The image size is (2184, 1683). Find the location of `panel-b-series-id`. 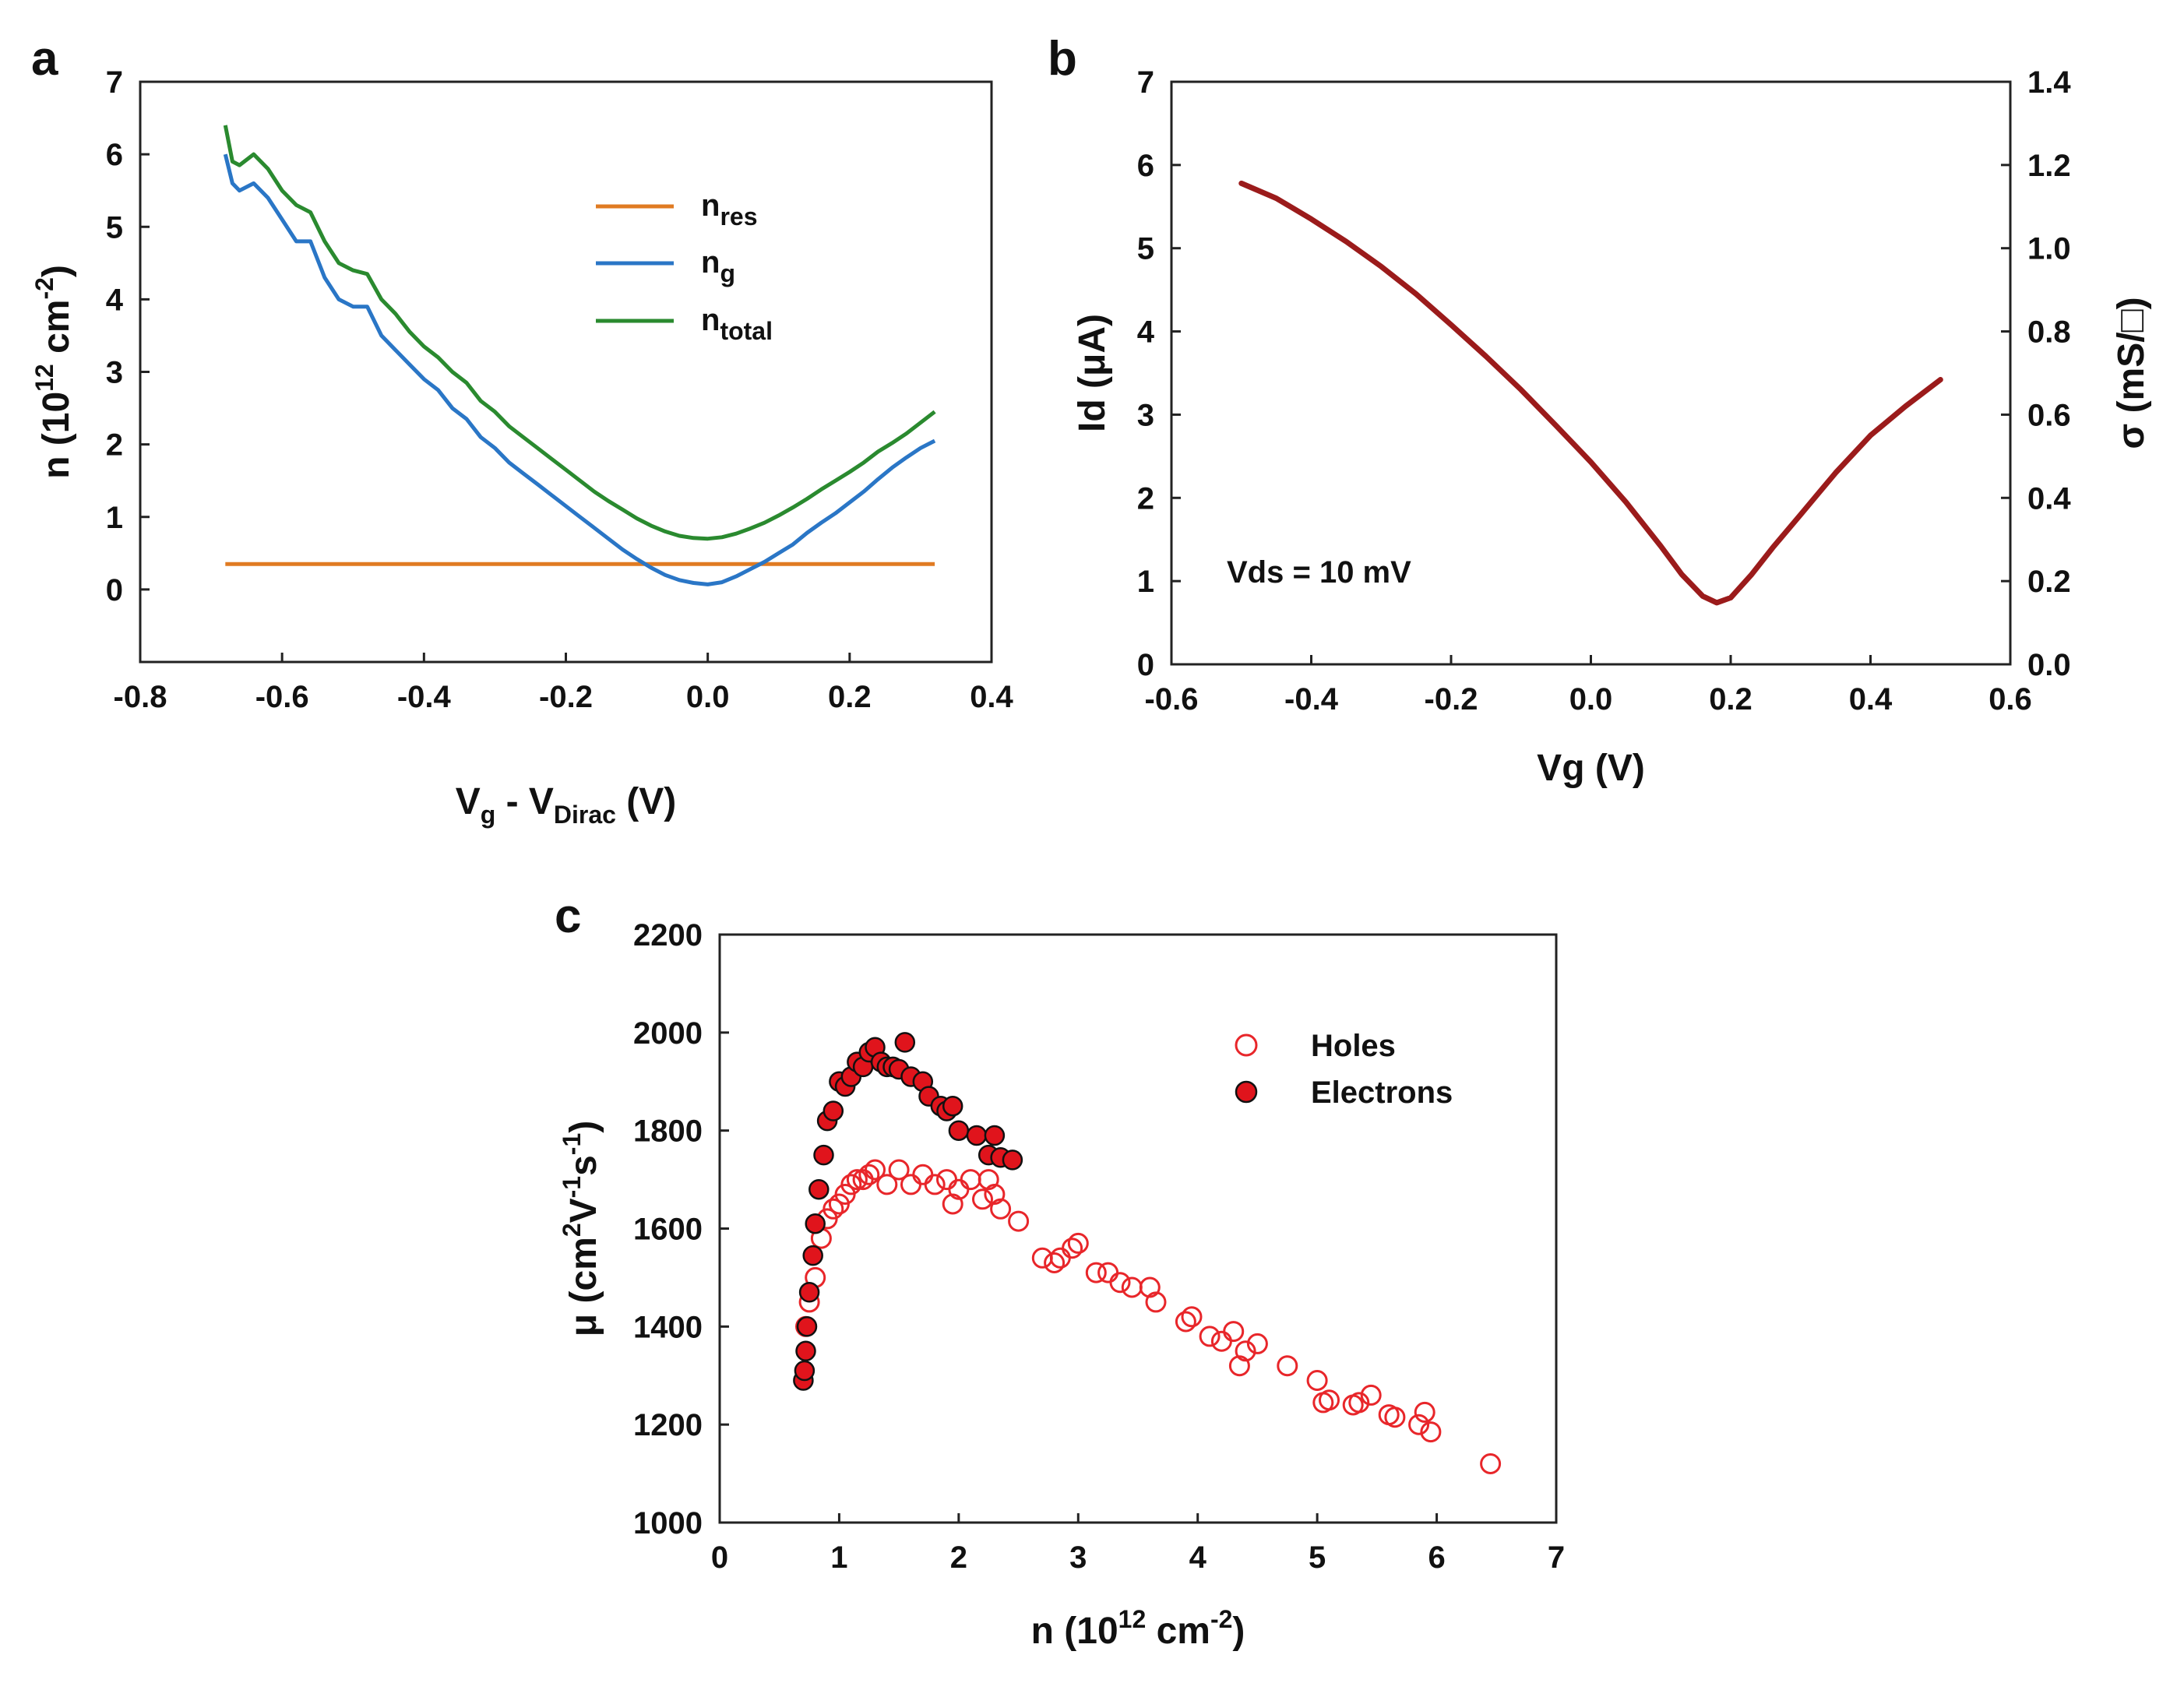

panel-b-series-id is located at coordinates (1591, 393).